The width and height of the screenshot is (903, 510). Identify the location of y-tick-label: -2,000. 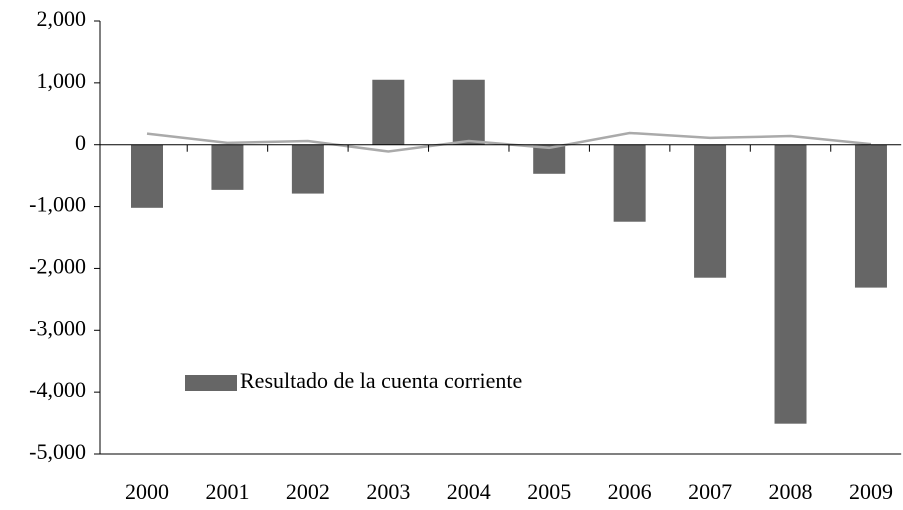
(57, 265).